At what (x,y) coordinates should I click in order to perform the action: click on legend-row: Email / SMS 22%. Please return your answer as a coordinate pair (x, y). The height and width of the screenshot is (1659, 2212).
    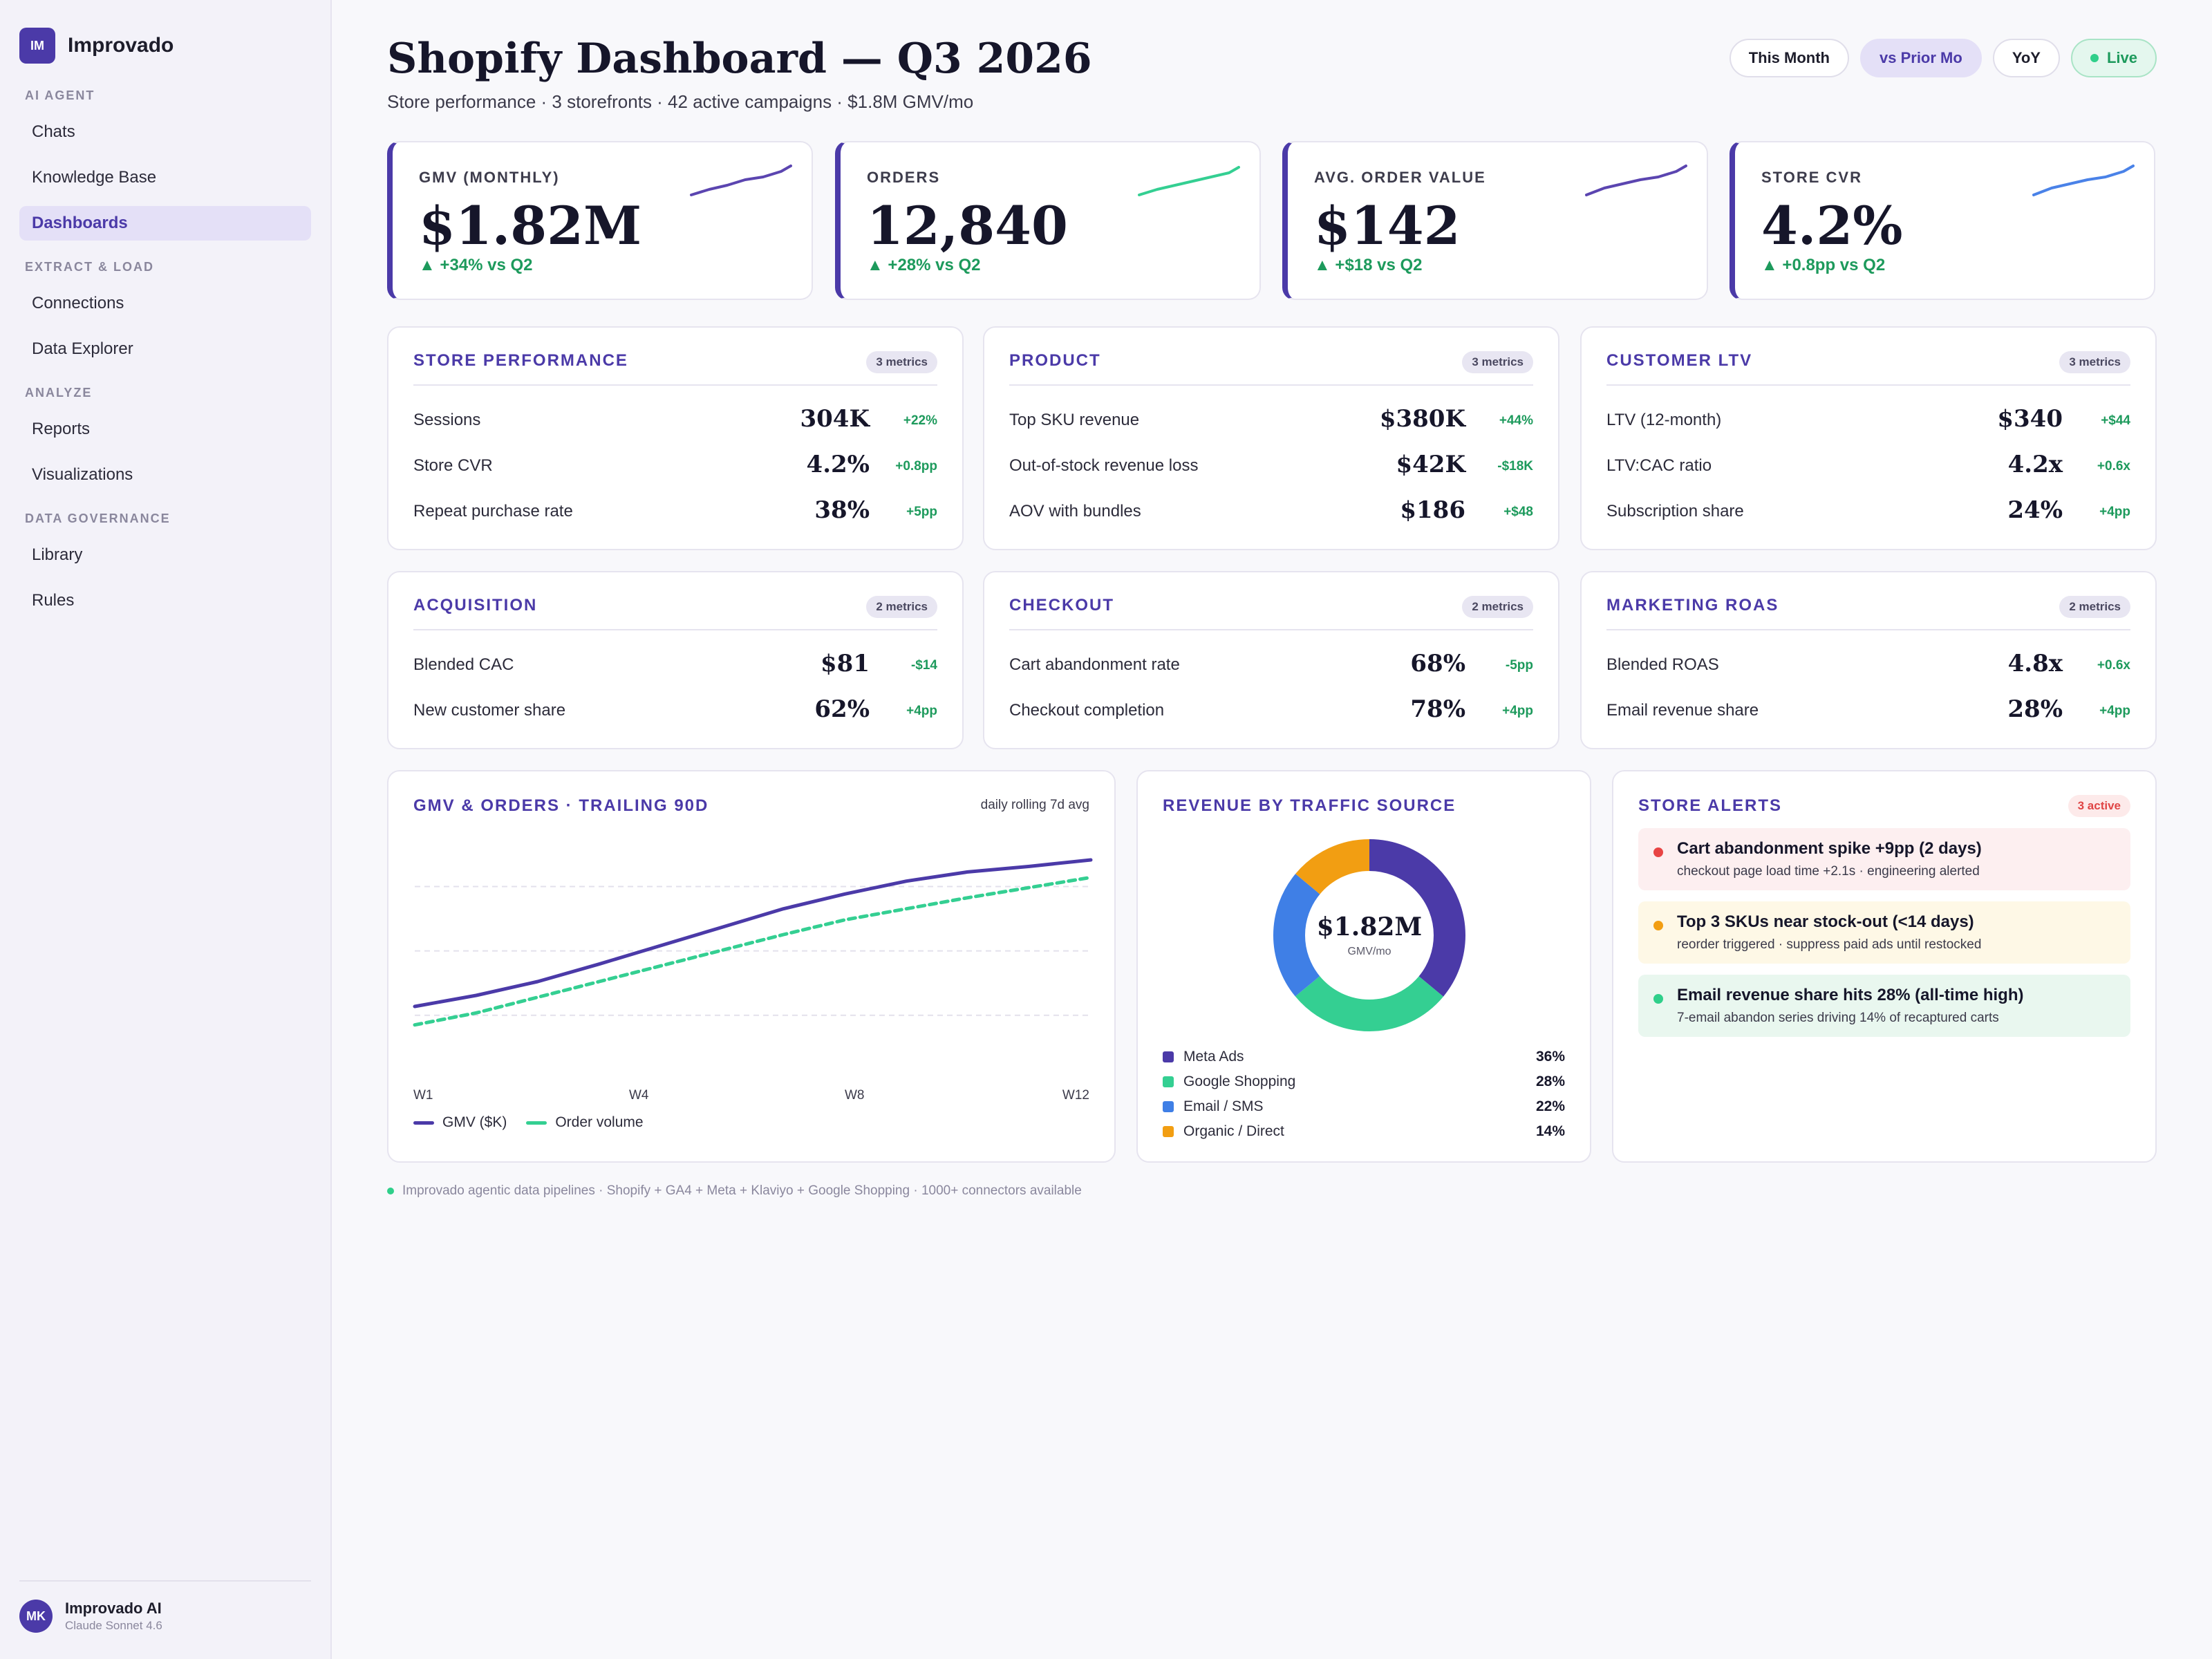
    Looking at the image, I should click on (1364, 1106).